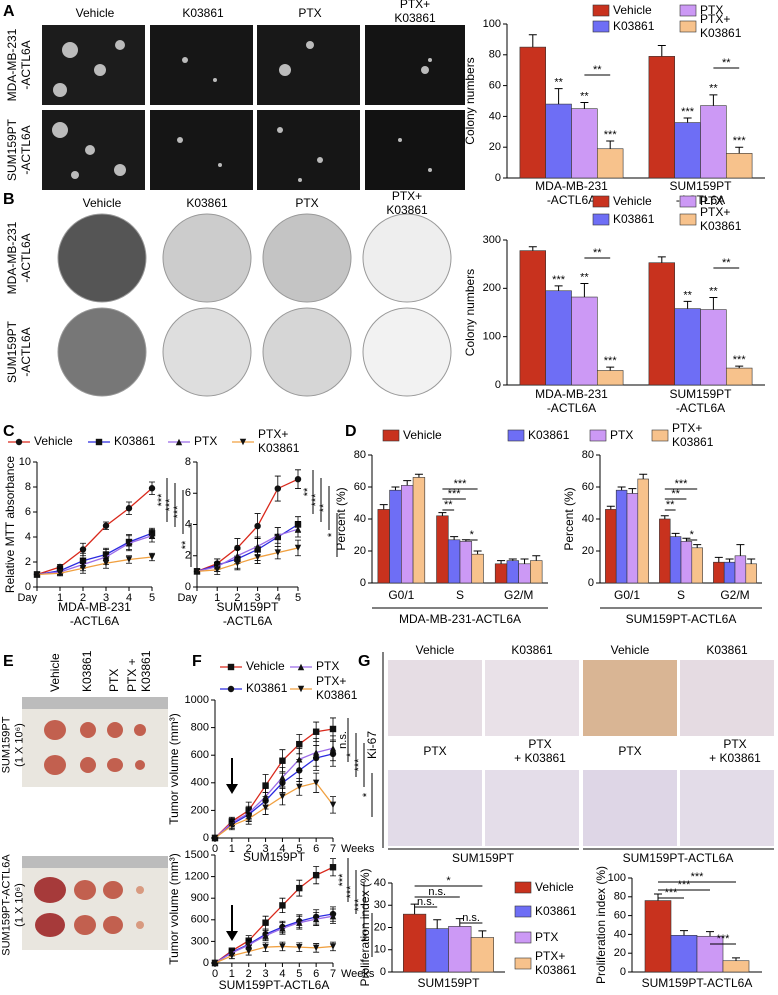 The width and height of the screenshot is (778, 995). Describe the element at coordinates (200, 941) in the screenshot. I see `y-tick-label: 300` at that location.